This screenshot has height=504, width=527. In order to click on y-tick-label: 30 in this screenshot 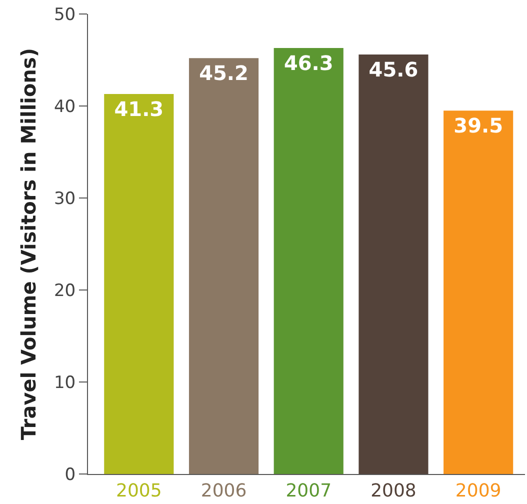, I will do `click(65, 198)`.